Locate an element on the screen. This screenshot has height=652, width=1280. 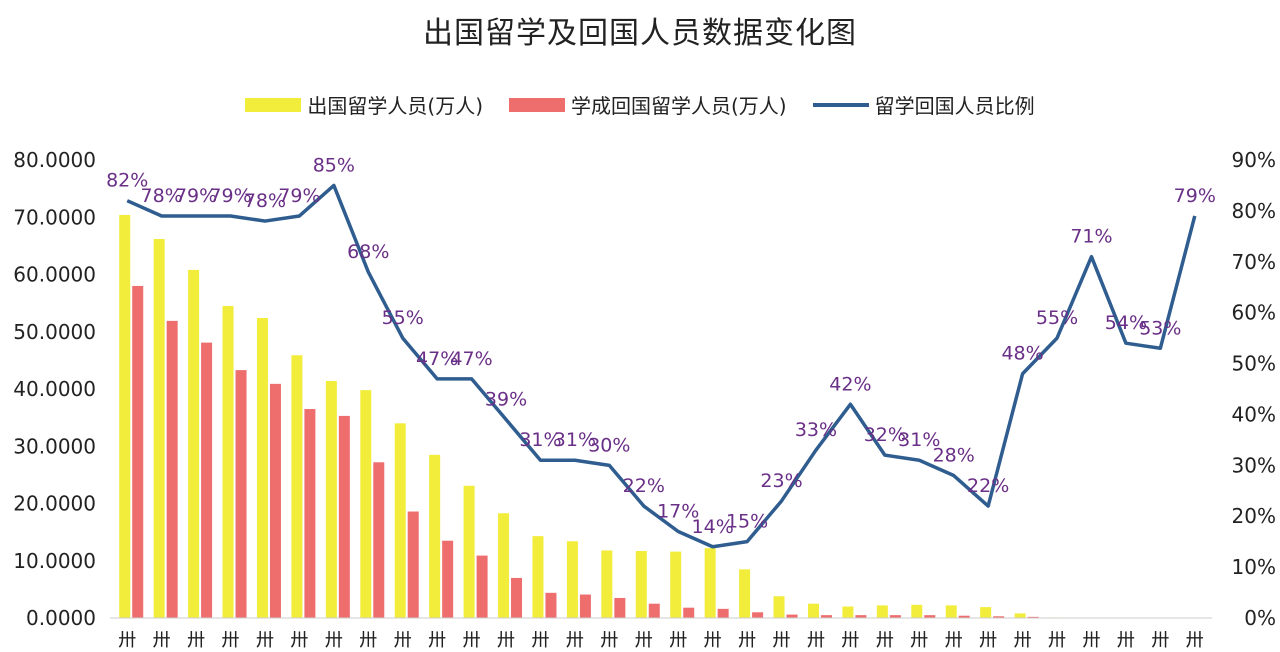
data-label-ratio: 85% is located at coordinates (334, 165).